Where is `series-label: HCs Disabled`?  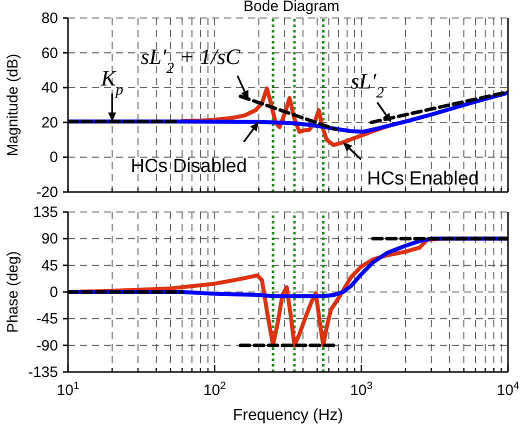 series-label: HCs Disabled is located at coordinates (188, 166).